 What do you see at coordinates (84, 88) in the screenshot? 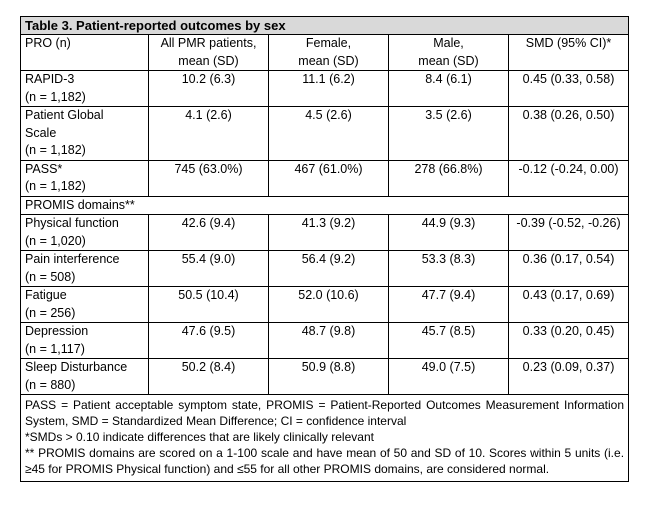
I see `label-cell: RAPID-3 (n = 1,182)` at bounding box center [84, 88].